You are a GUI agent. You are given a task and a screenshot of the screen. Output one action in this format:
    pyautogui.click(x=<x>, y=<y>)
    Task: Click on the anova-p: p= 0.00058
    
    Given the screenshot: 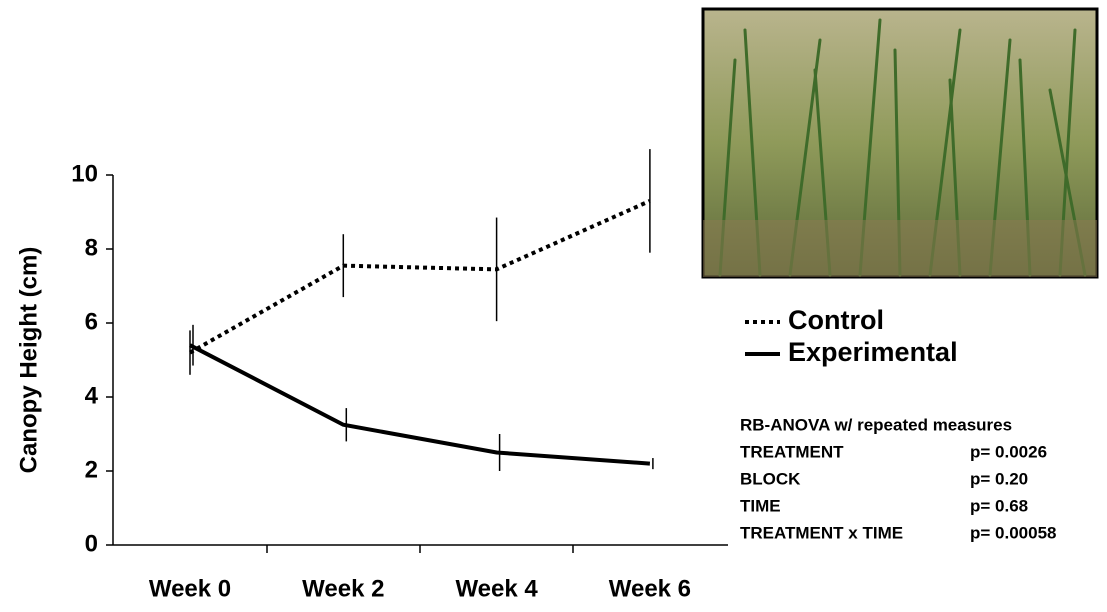 What is the action you would take?
    pyautogui.click(x=1013, y=532)
    